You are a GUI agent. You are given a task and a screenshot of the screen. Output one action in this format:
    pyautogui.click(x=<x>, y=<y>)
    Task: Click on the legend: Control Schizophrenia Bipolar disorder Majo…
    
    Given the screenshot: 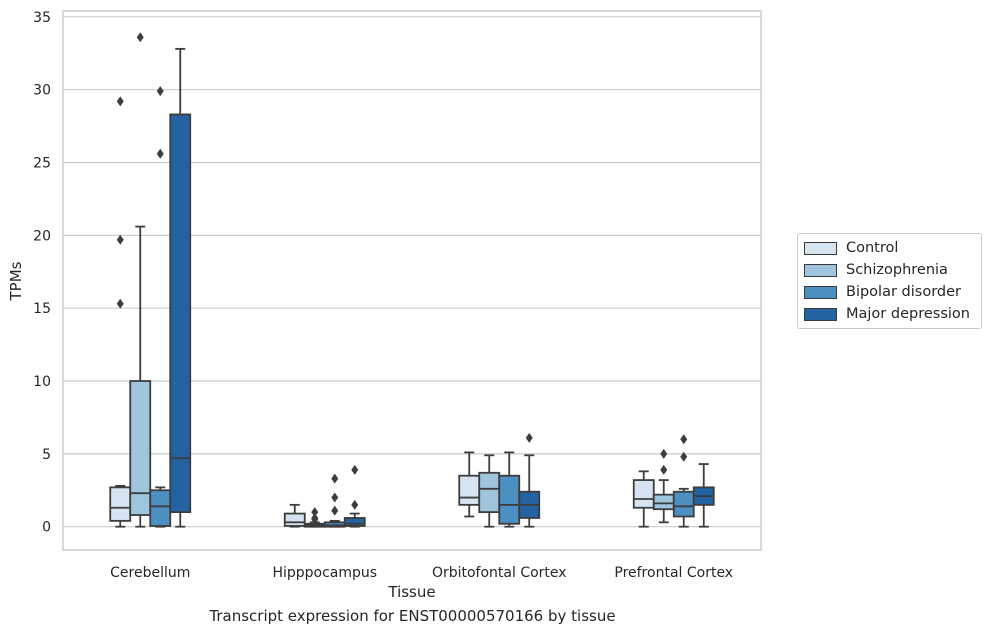 What is the action you would take?
    pyautogui.click(x=889, y=281)
    